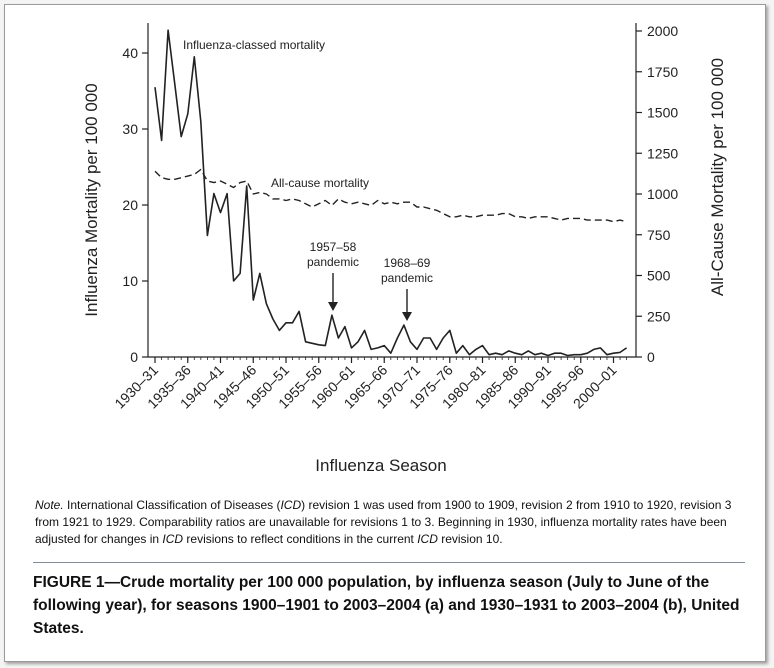  Describe the element at coordinates (389, 562) in the screenshot. I see `caption-divider` at that location.